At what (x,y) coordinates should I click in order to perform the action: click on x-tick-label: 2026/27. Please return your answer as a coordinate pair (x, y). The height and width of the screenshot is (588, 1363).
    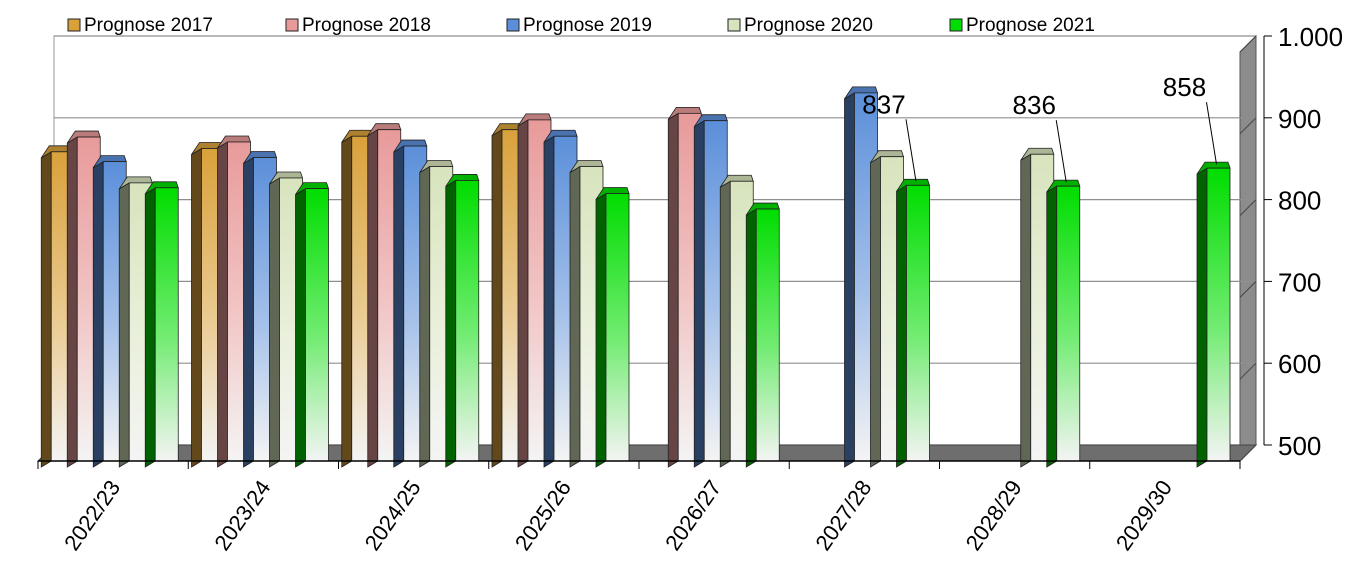
    Looking at the image, I should click on (693, 515).